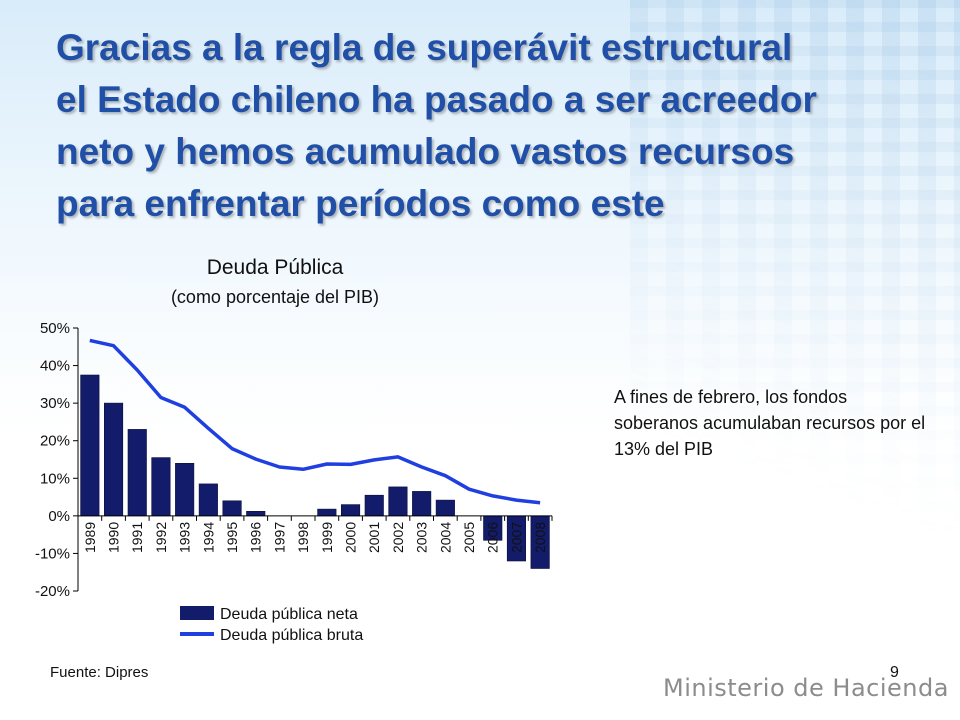 The width and height of the screenshot is (960, 720). I want to click on x-tick-label: 1997, so click(279, 537).